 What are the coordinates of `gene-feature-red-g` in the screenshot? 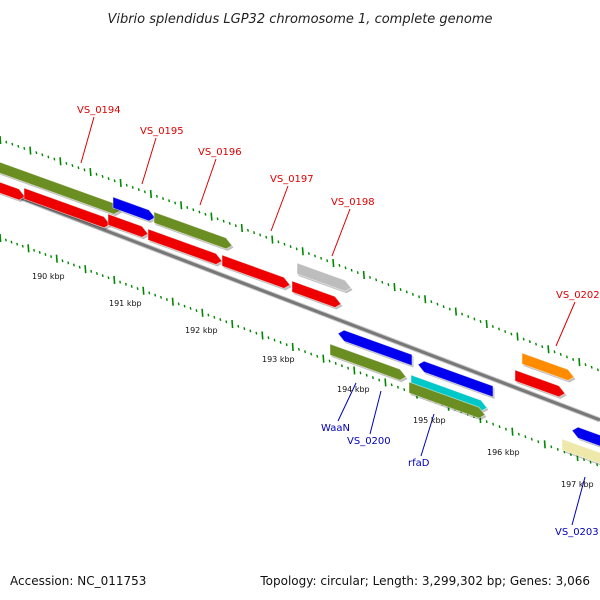 It's located at (540, 383).